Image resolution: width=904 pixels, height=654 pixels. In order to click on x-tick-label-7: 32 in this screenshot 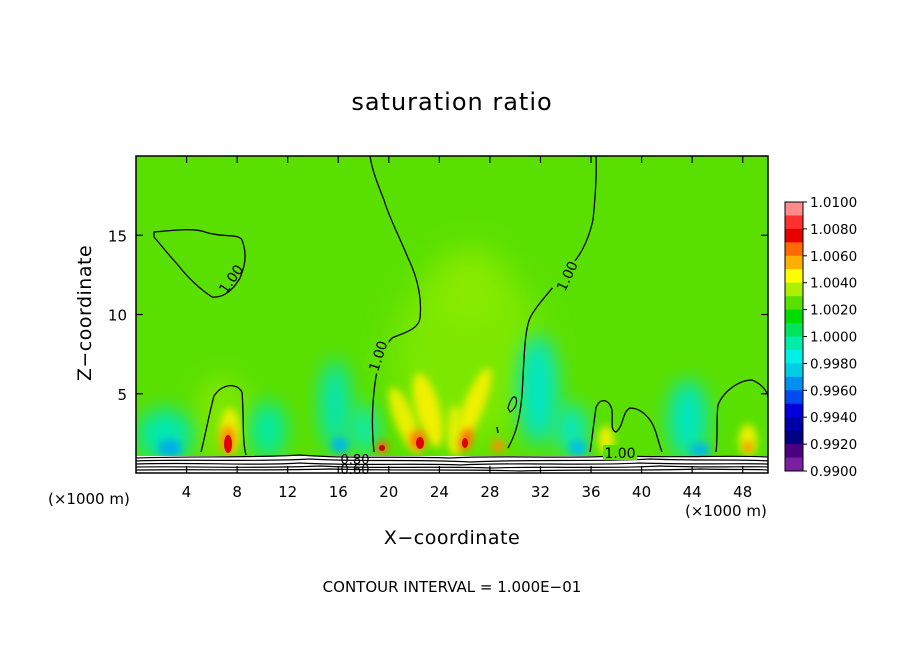, I will do `click(540, 492)`.